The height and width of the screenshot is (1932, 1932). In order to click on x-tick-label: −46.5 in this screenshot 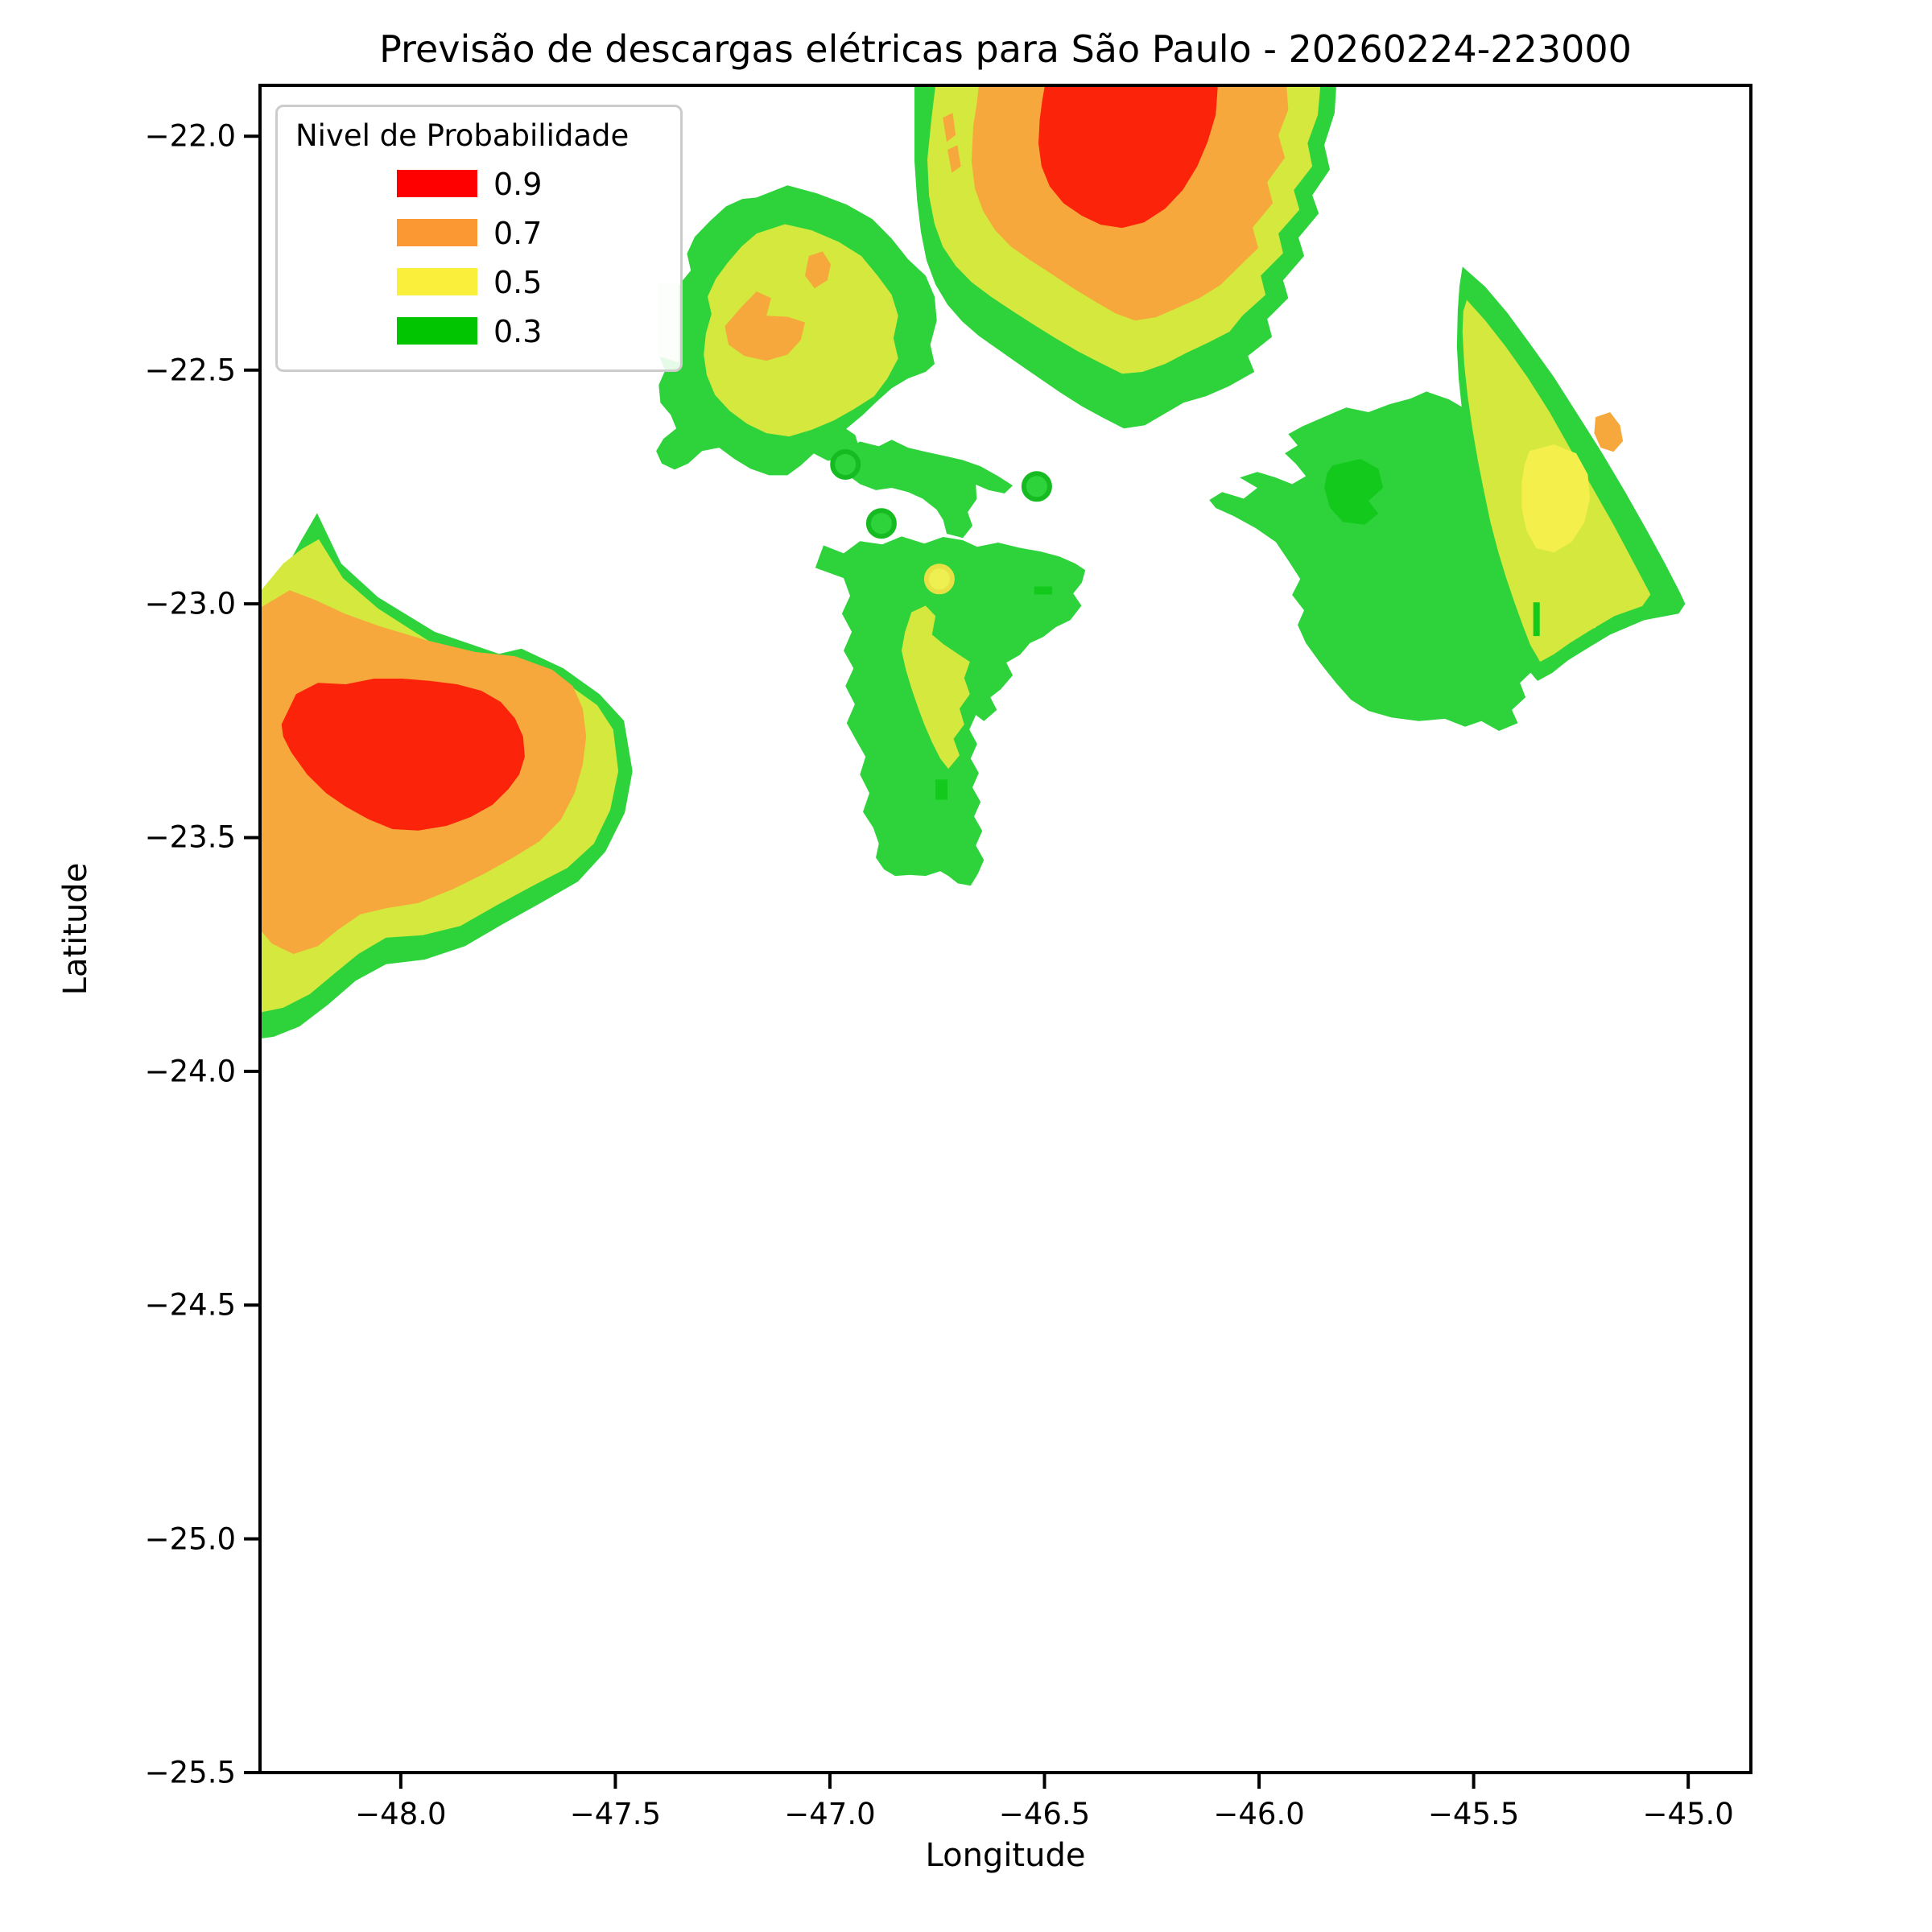, I will do `click(1044, 1814)`.